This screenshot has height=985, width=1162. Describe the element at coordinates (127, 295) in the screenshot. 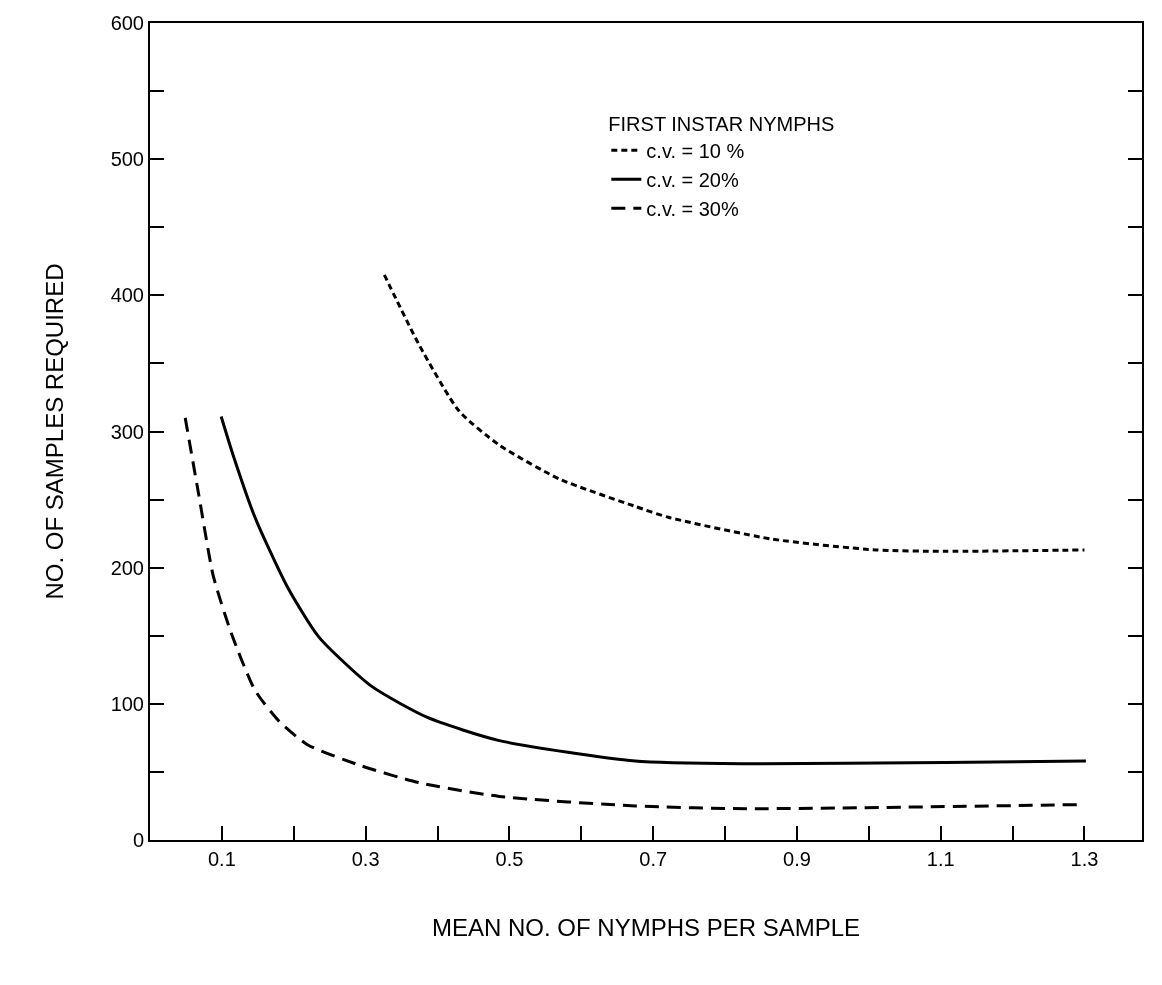

I see `y-tick-label: 400` at that location.